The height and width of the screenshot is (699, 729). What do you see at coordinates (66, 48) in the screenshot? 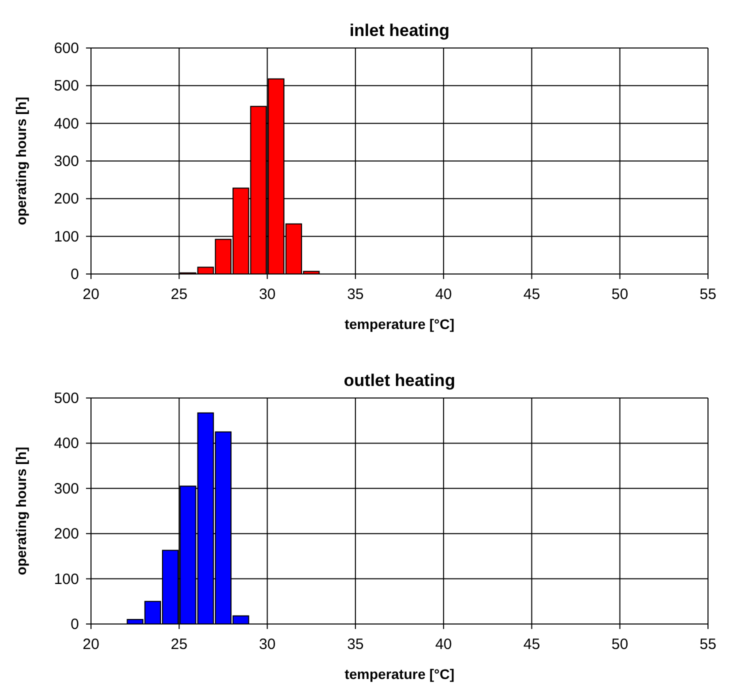
I see `y-tick-label: 600` at bounding box center [66, 48].